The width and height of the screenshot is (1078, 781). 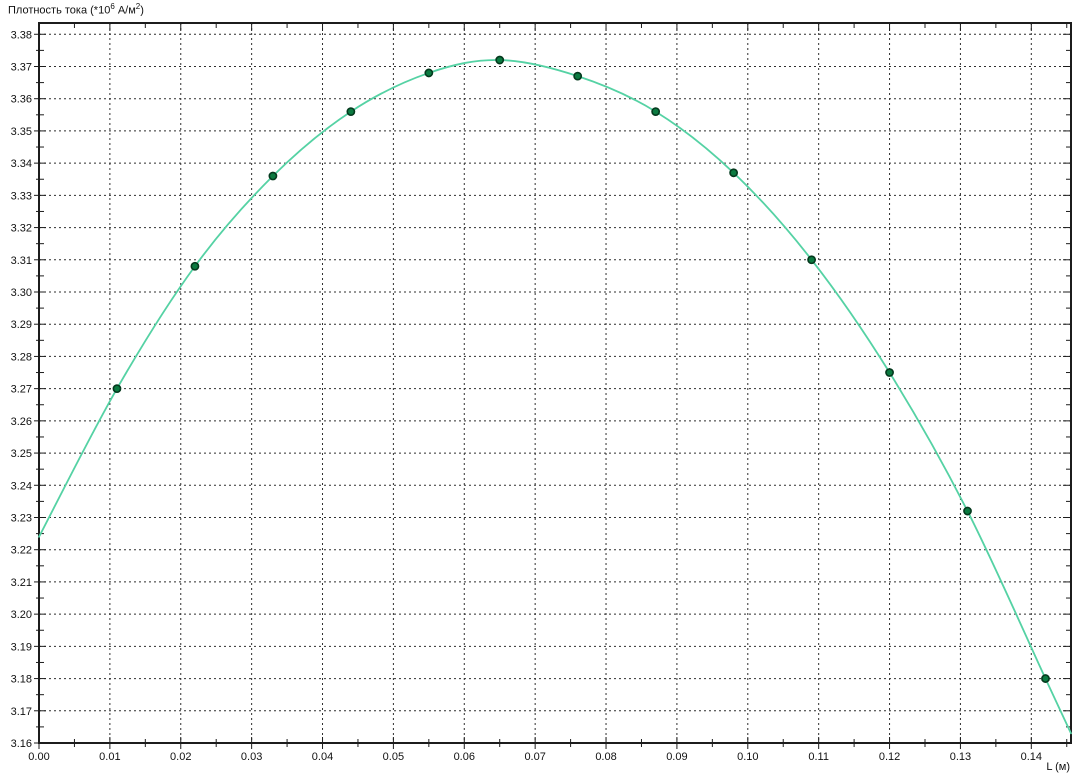 What do you see at coordinates (21, 551) in the screenshot?
I see `y-tick-label: 3.22` at bounding box center [21, 551].